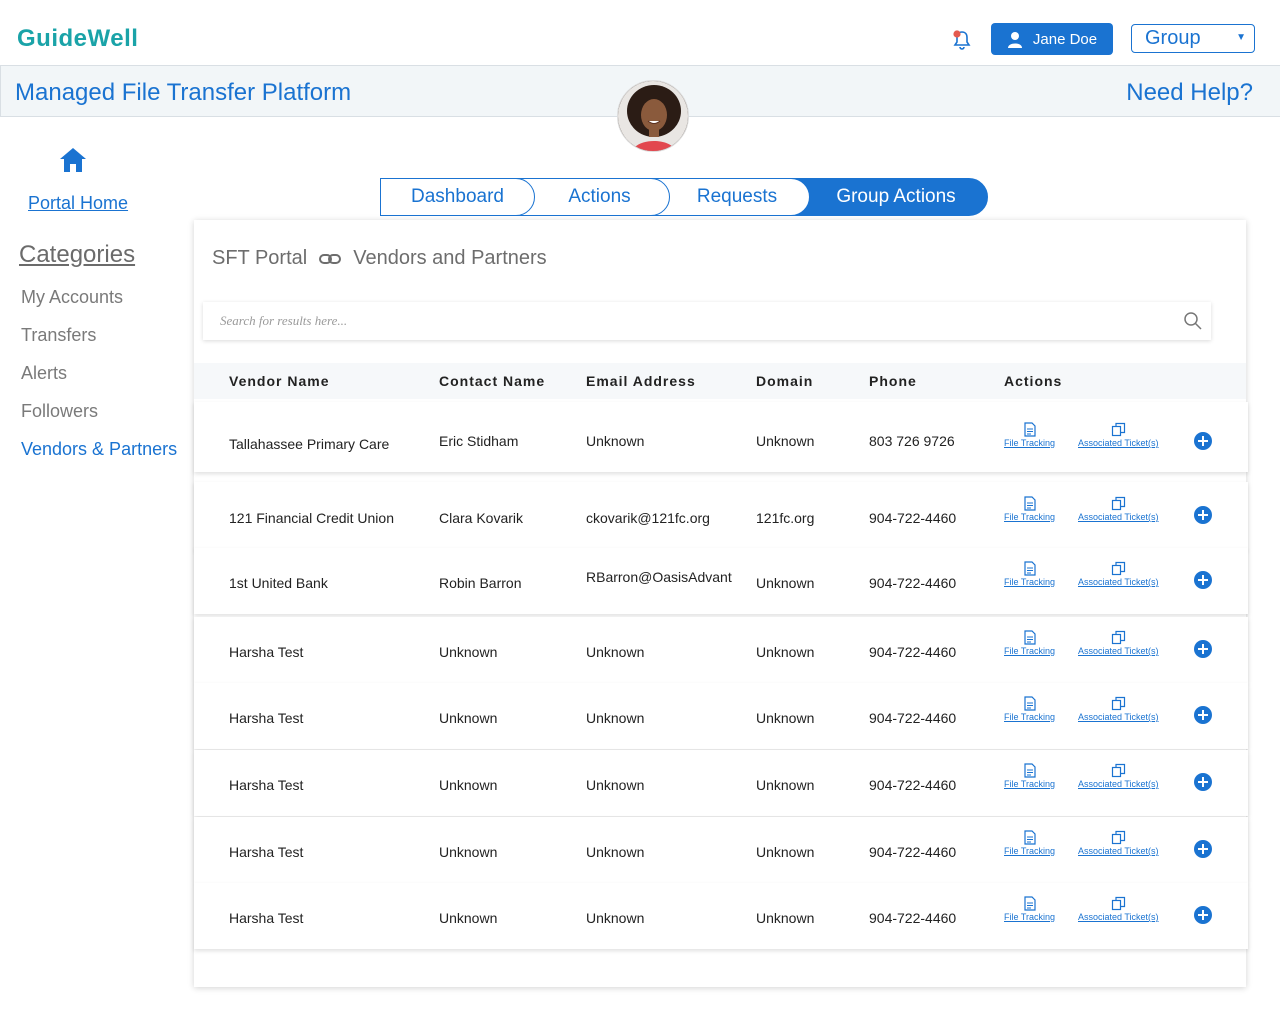  Describe the element at coordinates (785, 381) in the screenshot. I see `column-header-domain: Domain` at that location.